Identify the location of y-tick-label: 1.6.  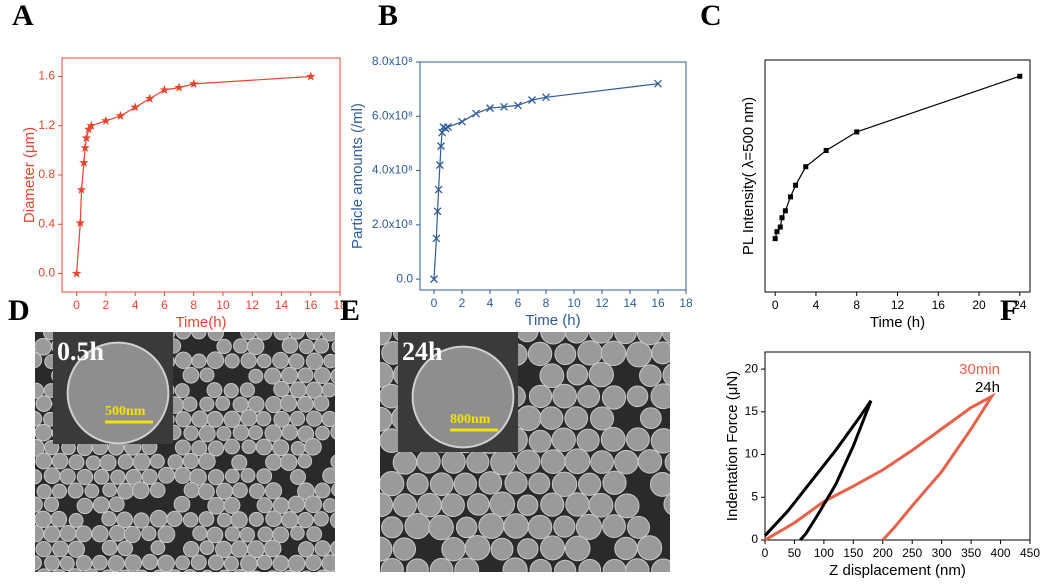
(46, 76).